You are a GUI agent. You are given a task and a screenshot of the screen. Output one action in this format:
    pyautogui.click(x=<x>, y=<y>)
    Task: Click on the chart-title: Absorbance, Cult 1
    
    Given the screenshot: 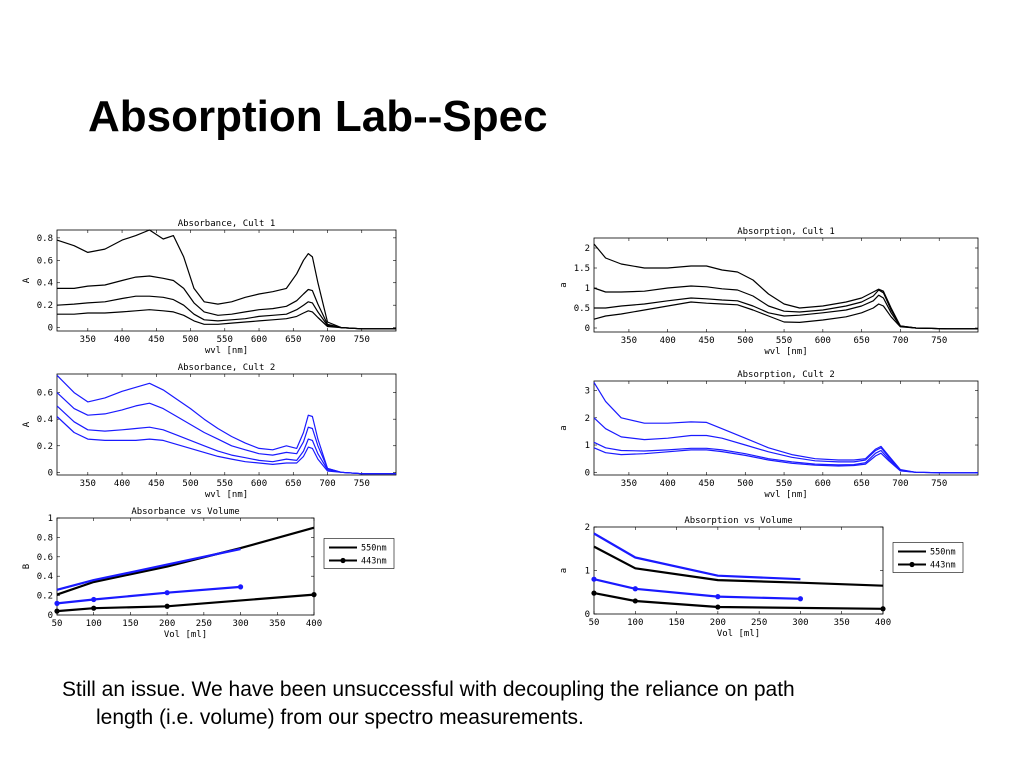 What is the action you would take?
    pyautogui.click(x=227, y=224)
    